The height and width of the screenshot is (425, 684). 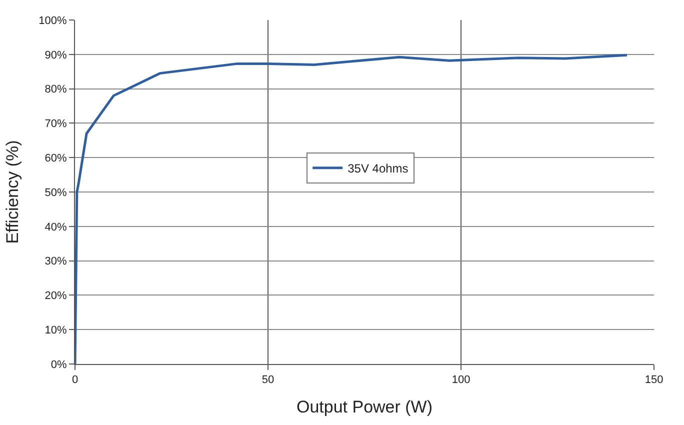 I want to click on x-tick-label: 150, so click(x=654, y=380).